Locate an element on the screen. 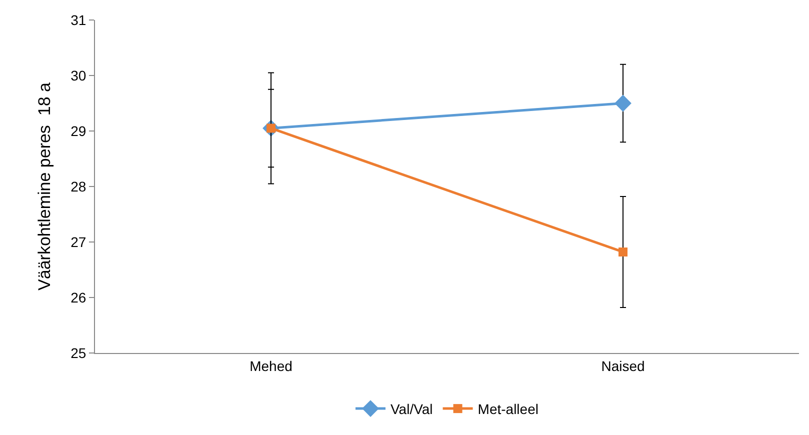 This screenshot has height=435, width=809. y-tick-label: 30 is located at coordinates (78, 75).